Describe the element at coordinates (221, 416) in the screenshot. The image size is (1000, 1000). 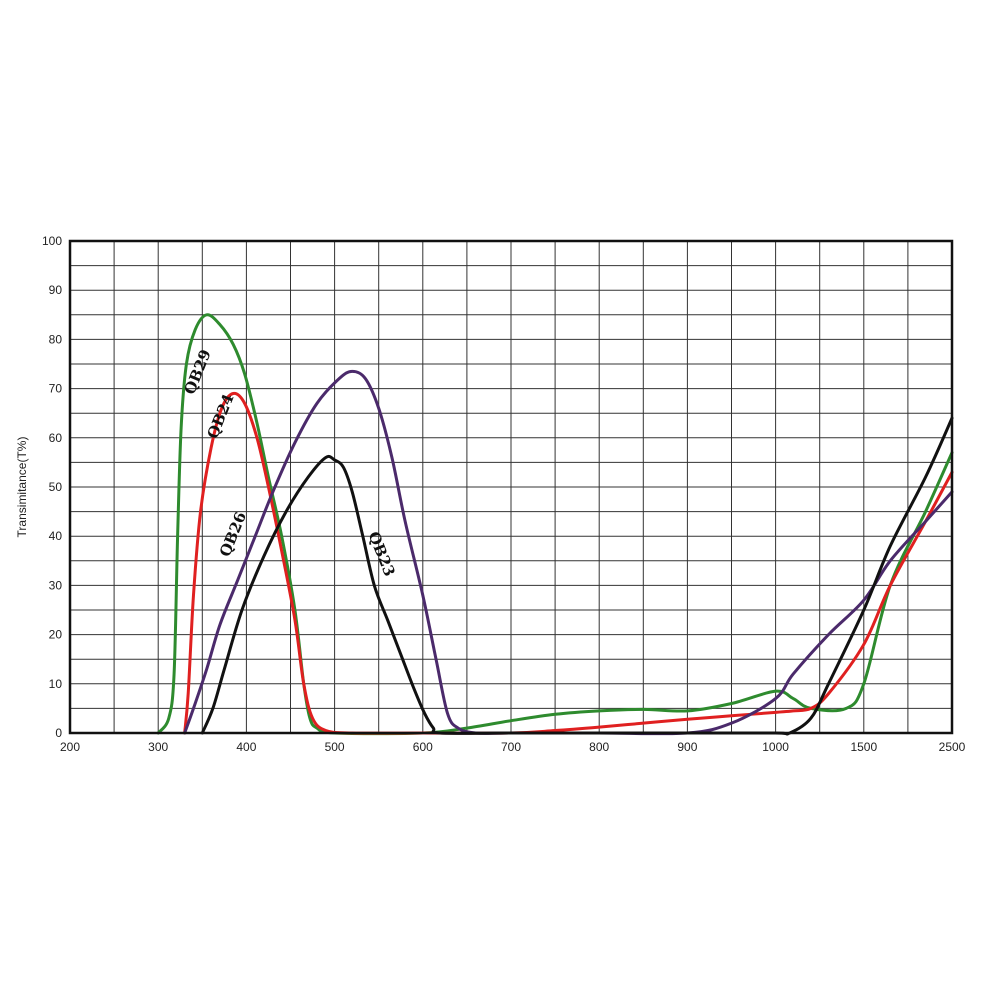
I see `series-label-qb24: QB24` at that location.